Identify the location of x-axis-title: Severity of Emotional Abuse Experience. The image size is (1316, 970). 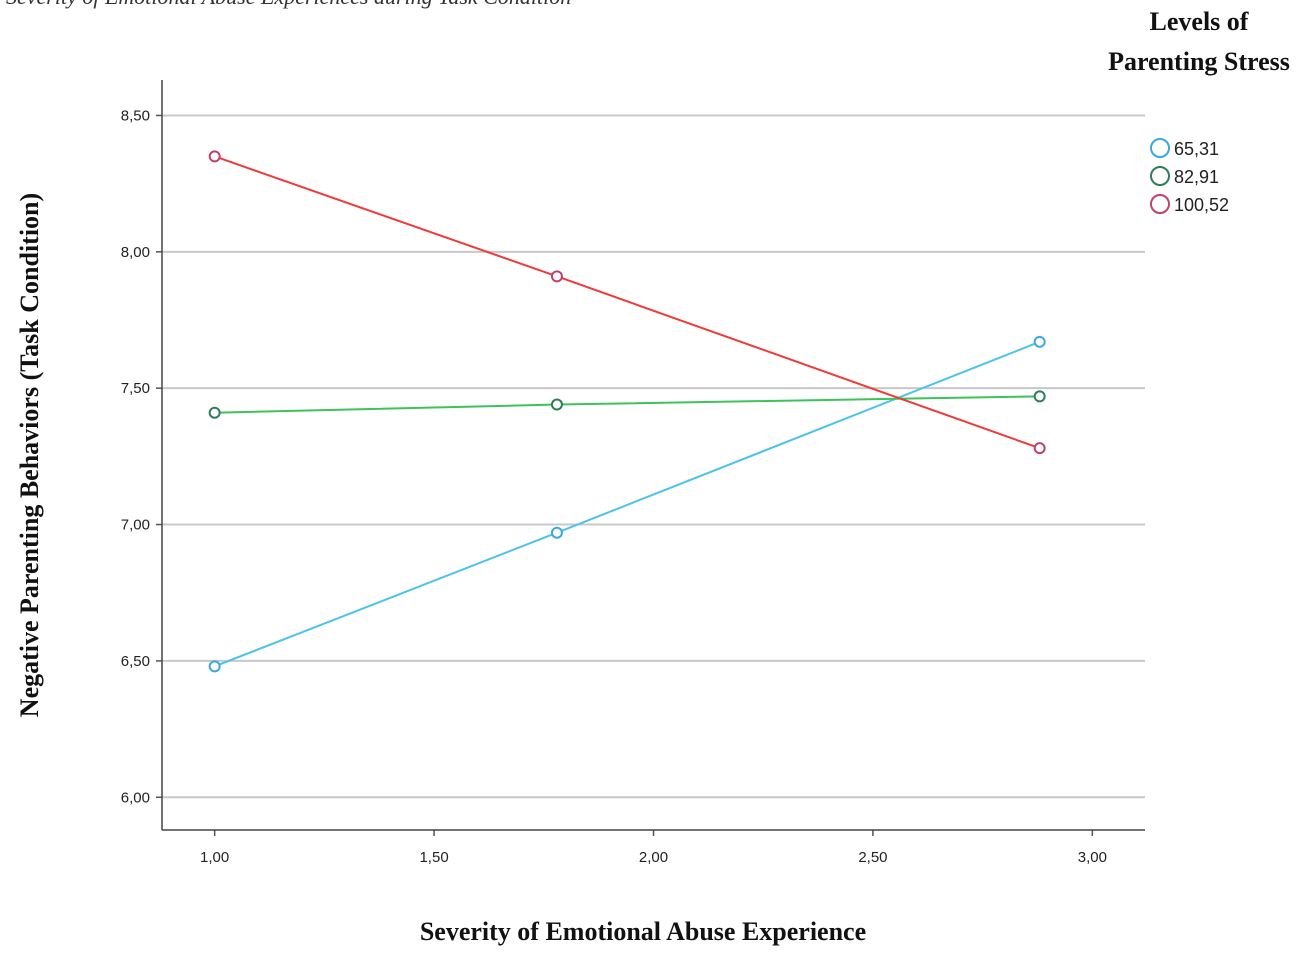
(643, 931).